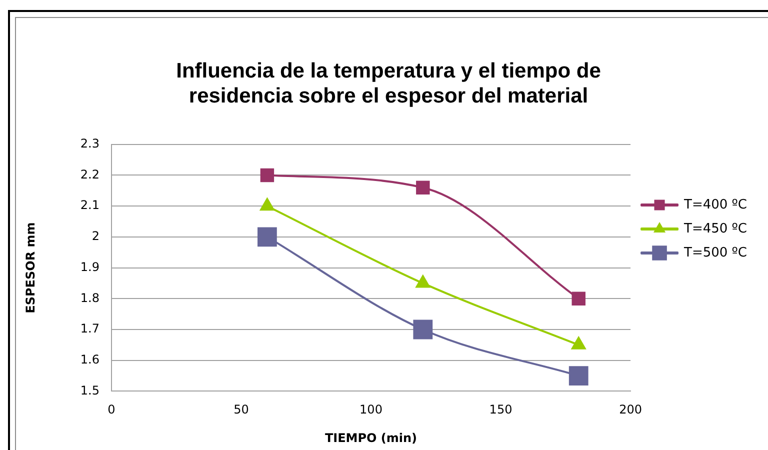 This screenshot has height=450, width=768. Describe the element at coordinates (371, 437) in the screenshot. I see `x-axis-title: TIEMPO (min)` at that location.